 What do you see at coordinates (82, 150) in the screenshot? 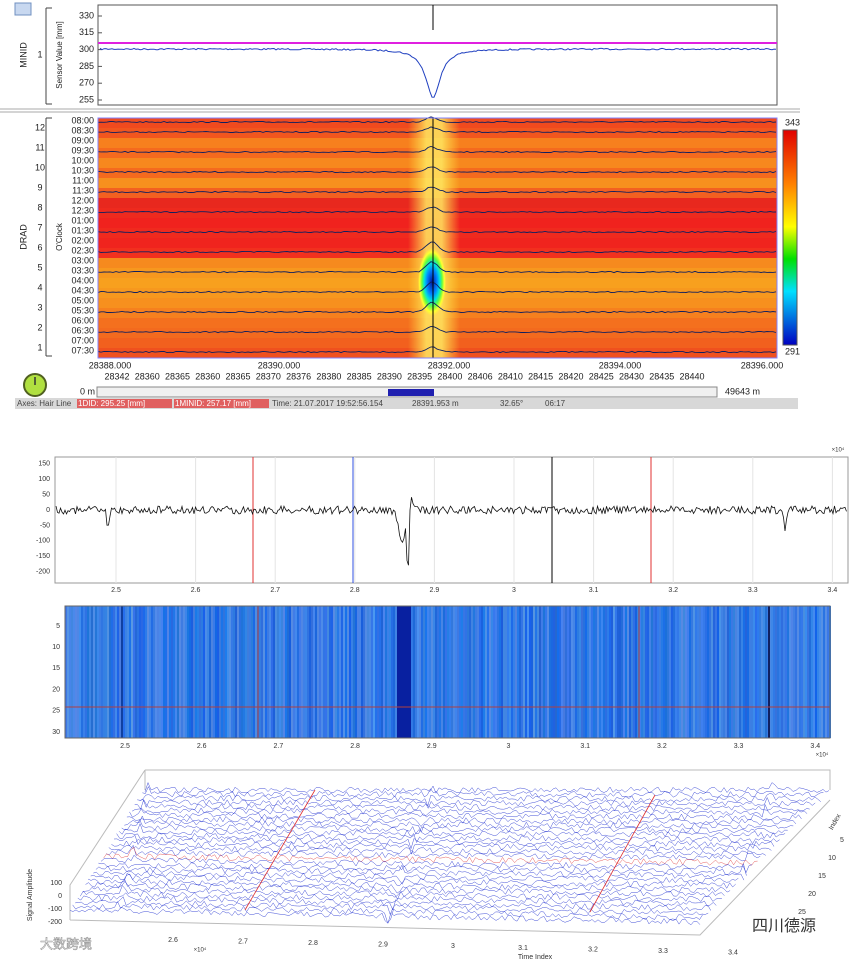
I see `clock-label: 09:30` at bounding box center [82, 150].